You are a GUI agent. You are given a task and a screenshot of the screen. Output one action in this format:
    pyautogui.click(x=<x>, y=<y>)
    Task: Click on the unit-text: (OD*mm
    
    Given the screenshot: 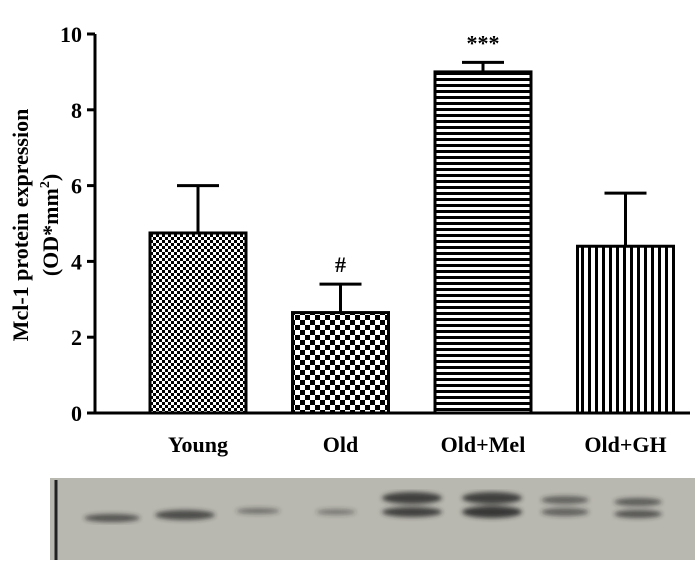 What is the action you would take?
    pyautogui.click(x=50, y=232)
    